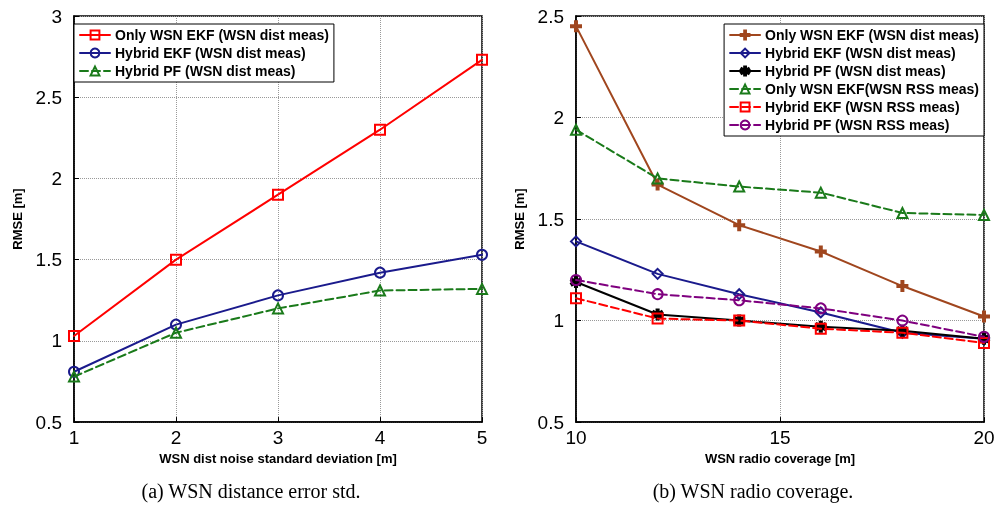 Image resolution: width=1005 pixels, height=525 pixels. I want to click on x-tick-label: 2, so click(176, 438).